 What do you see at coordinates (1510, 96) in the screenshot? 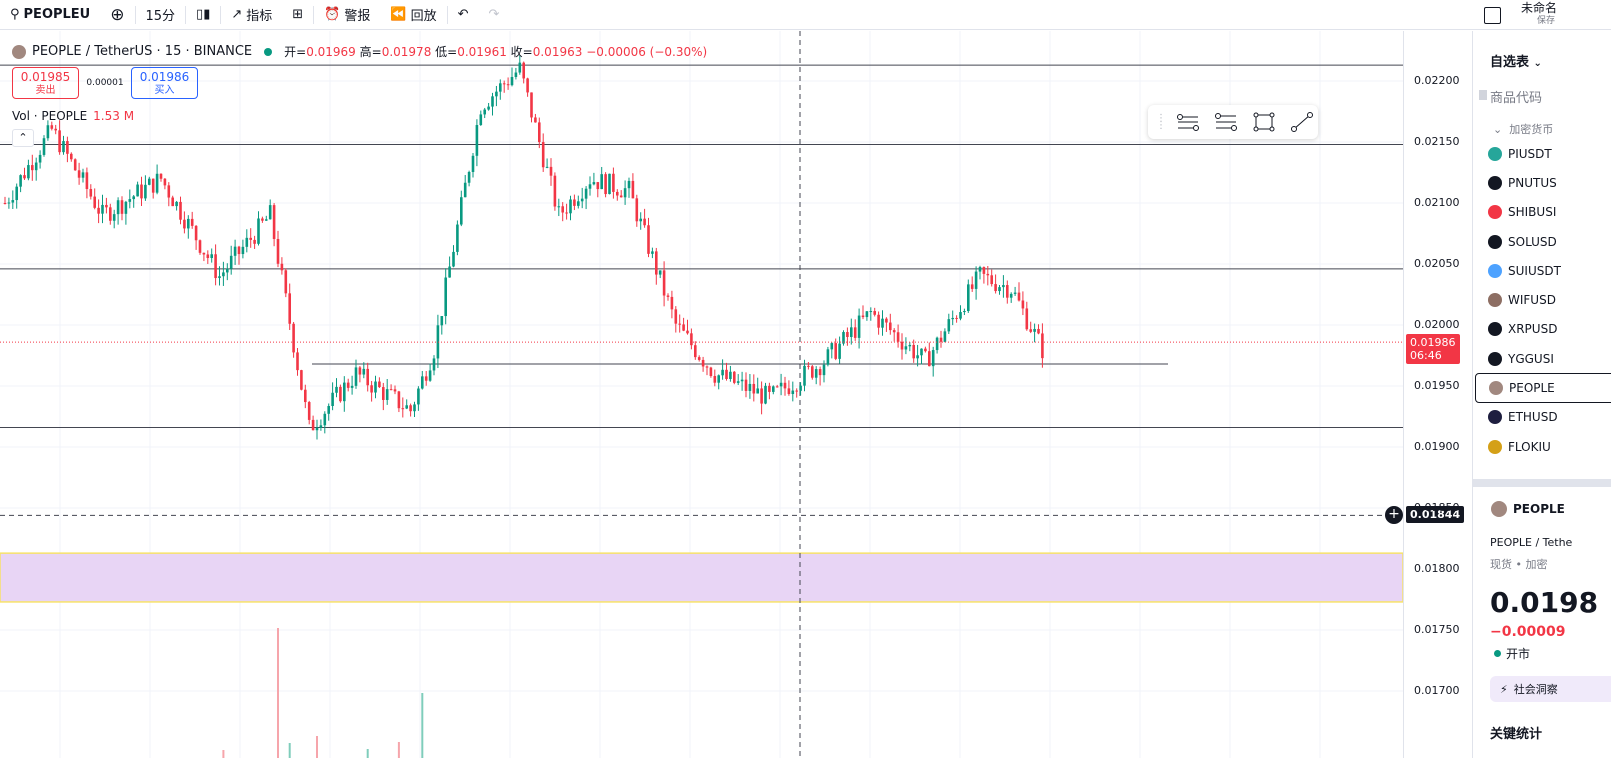
I see `column-header-symbol: 商品代码` at bounding box center [1510, 96].